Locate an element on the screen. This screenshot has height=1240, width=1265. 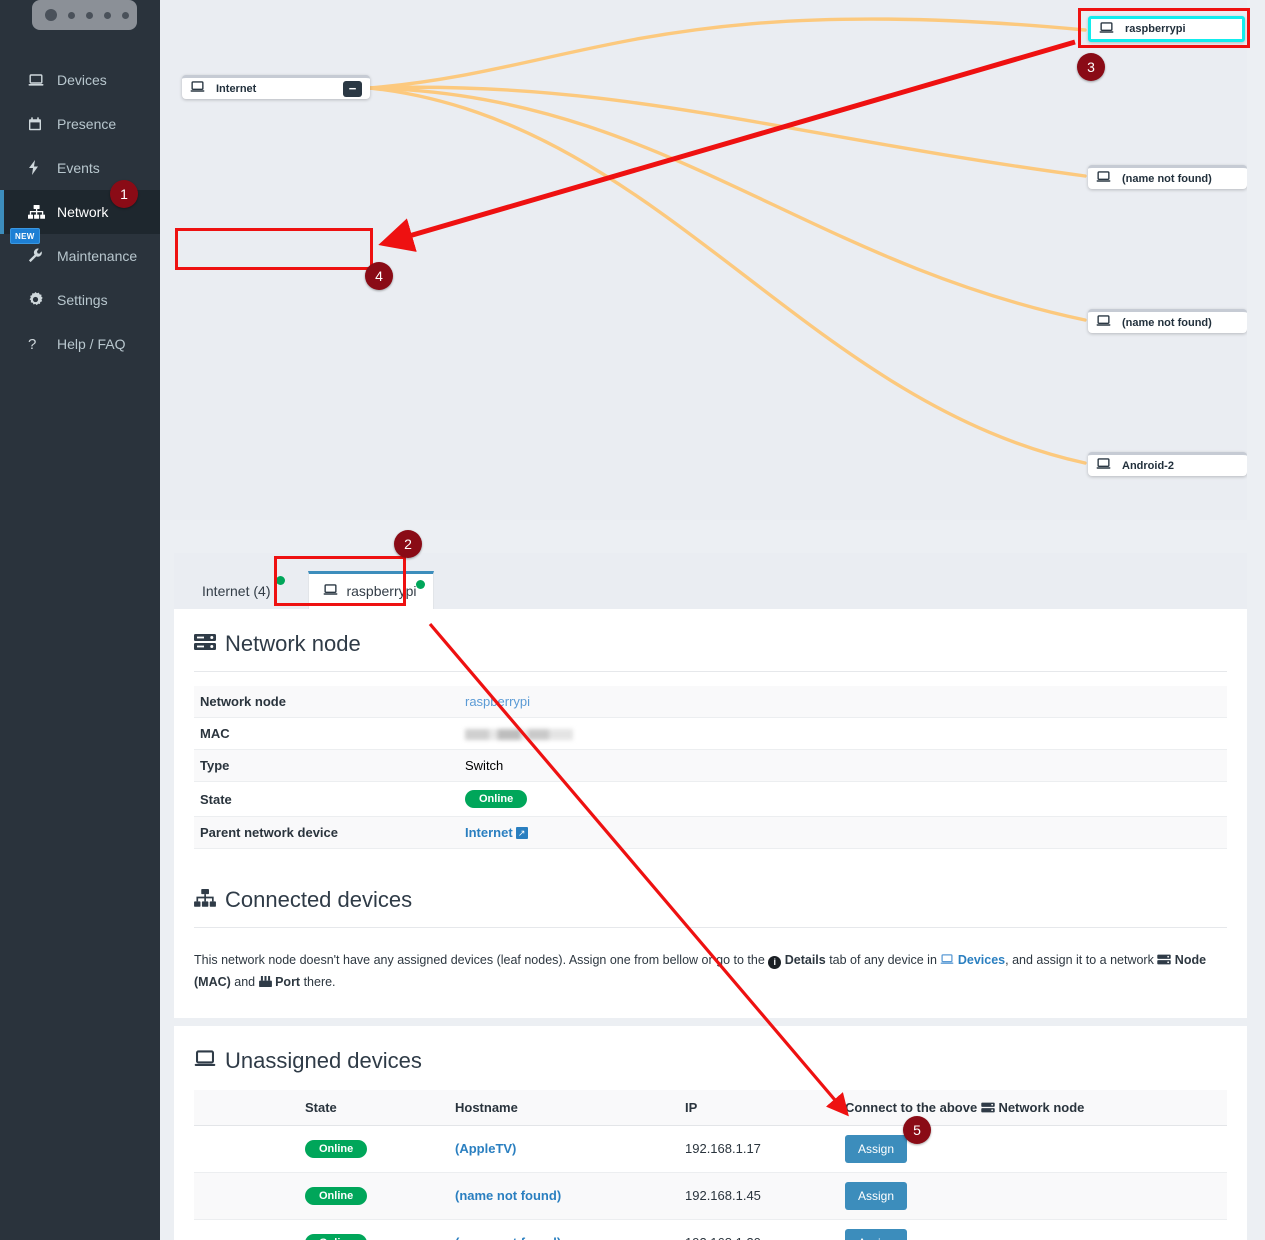
col-header-hostname: Hostname is located at coordinates (564, 1107).